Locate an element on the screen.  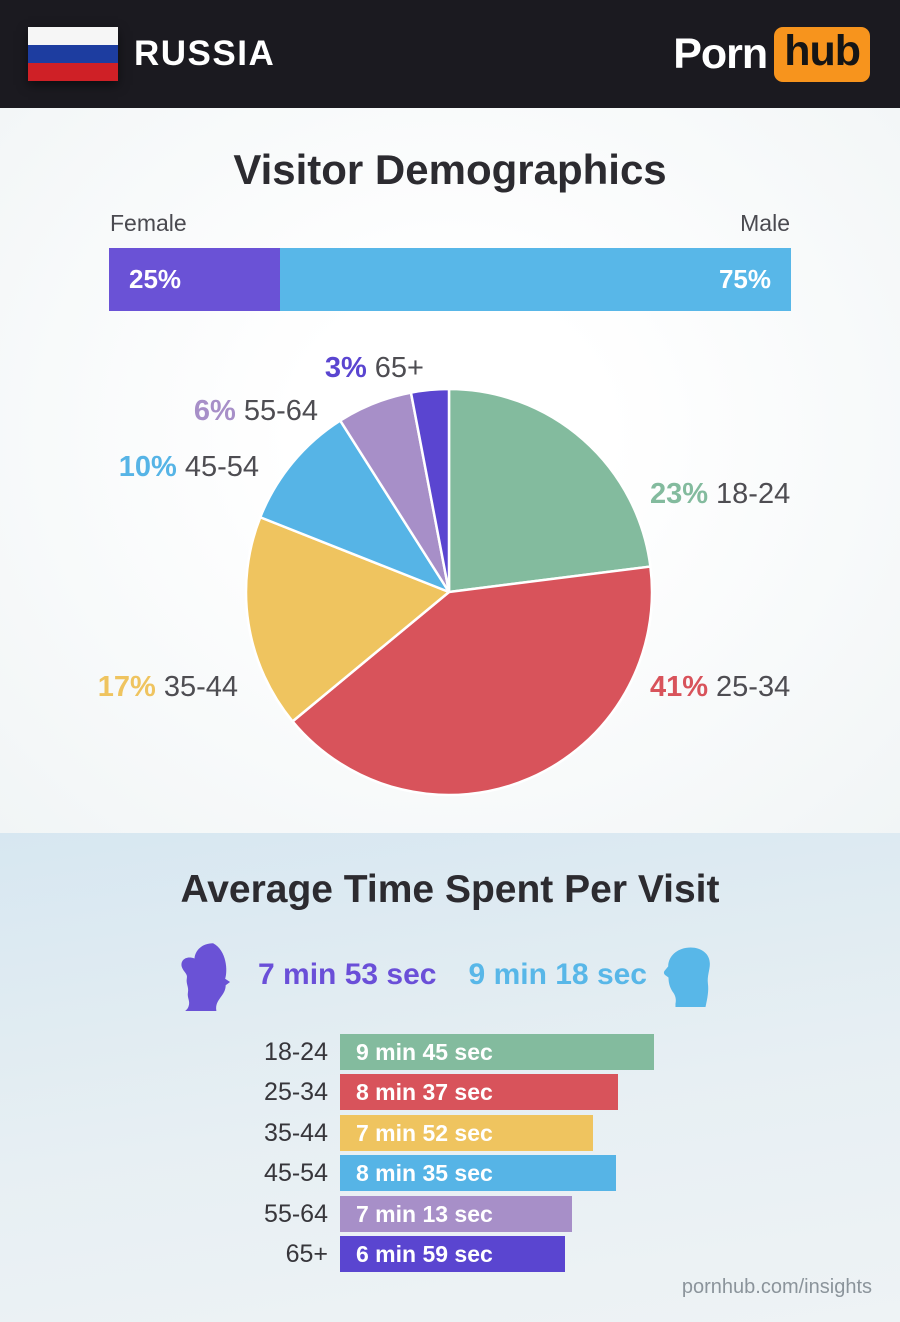
time-row-bar: 7 min 13 sec is located at coordinates (456, 1214).